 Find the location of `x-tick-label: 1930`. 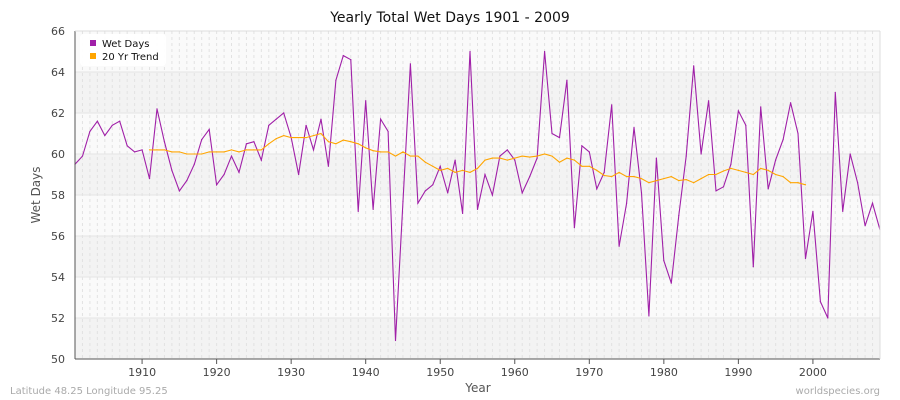

x-tick-label: 1930 is located at coordinates (291, 372).